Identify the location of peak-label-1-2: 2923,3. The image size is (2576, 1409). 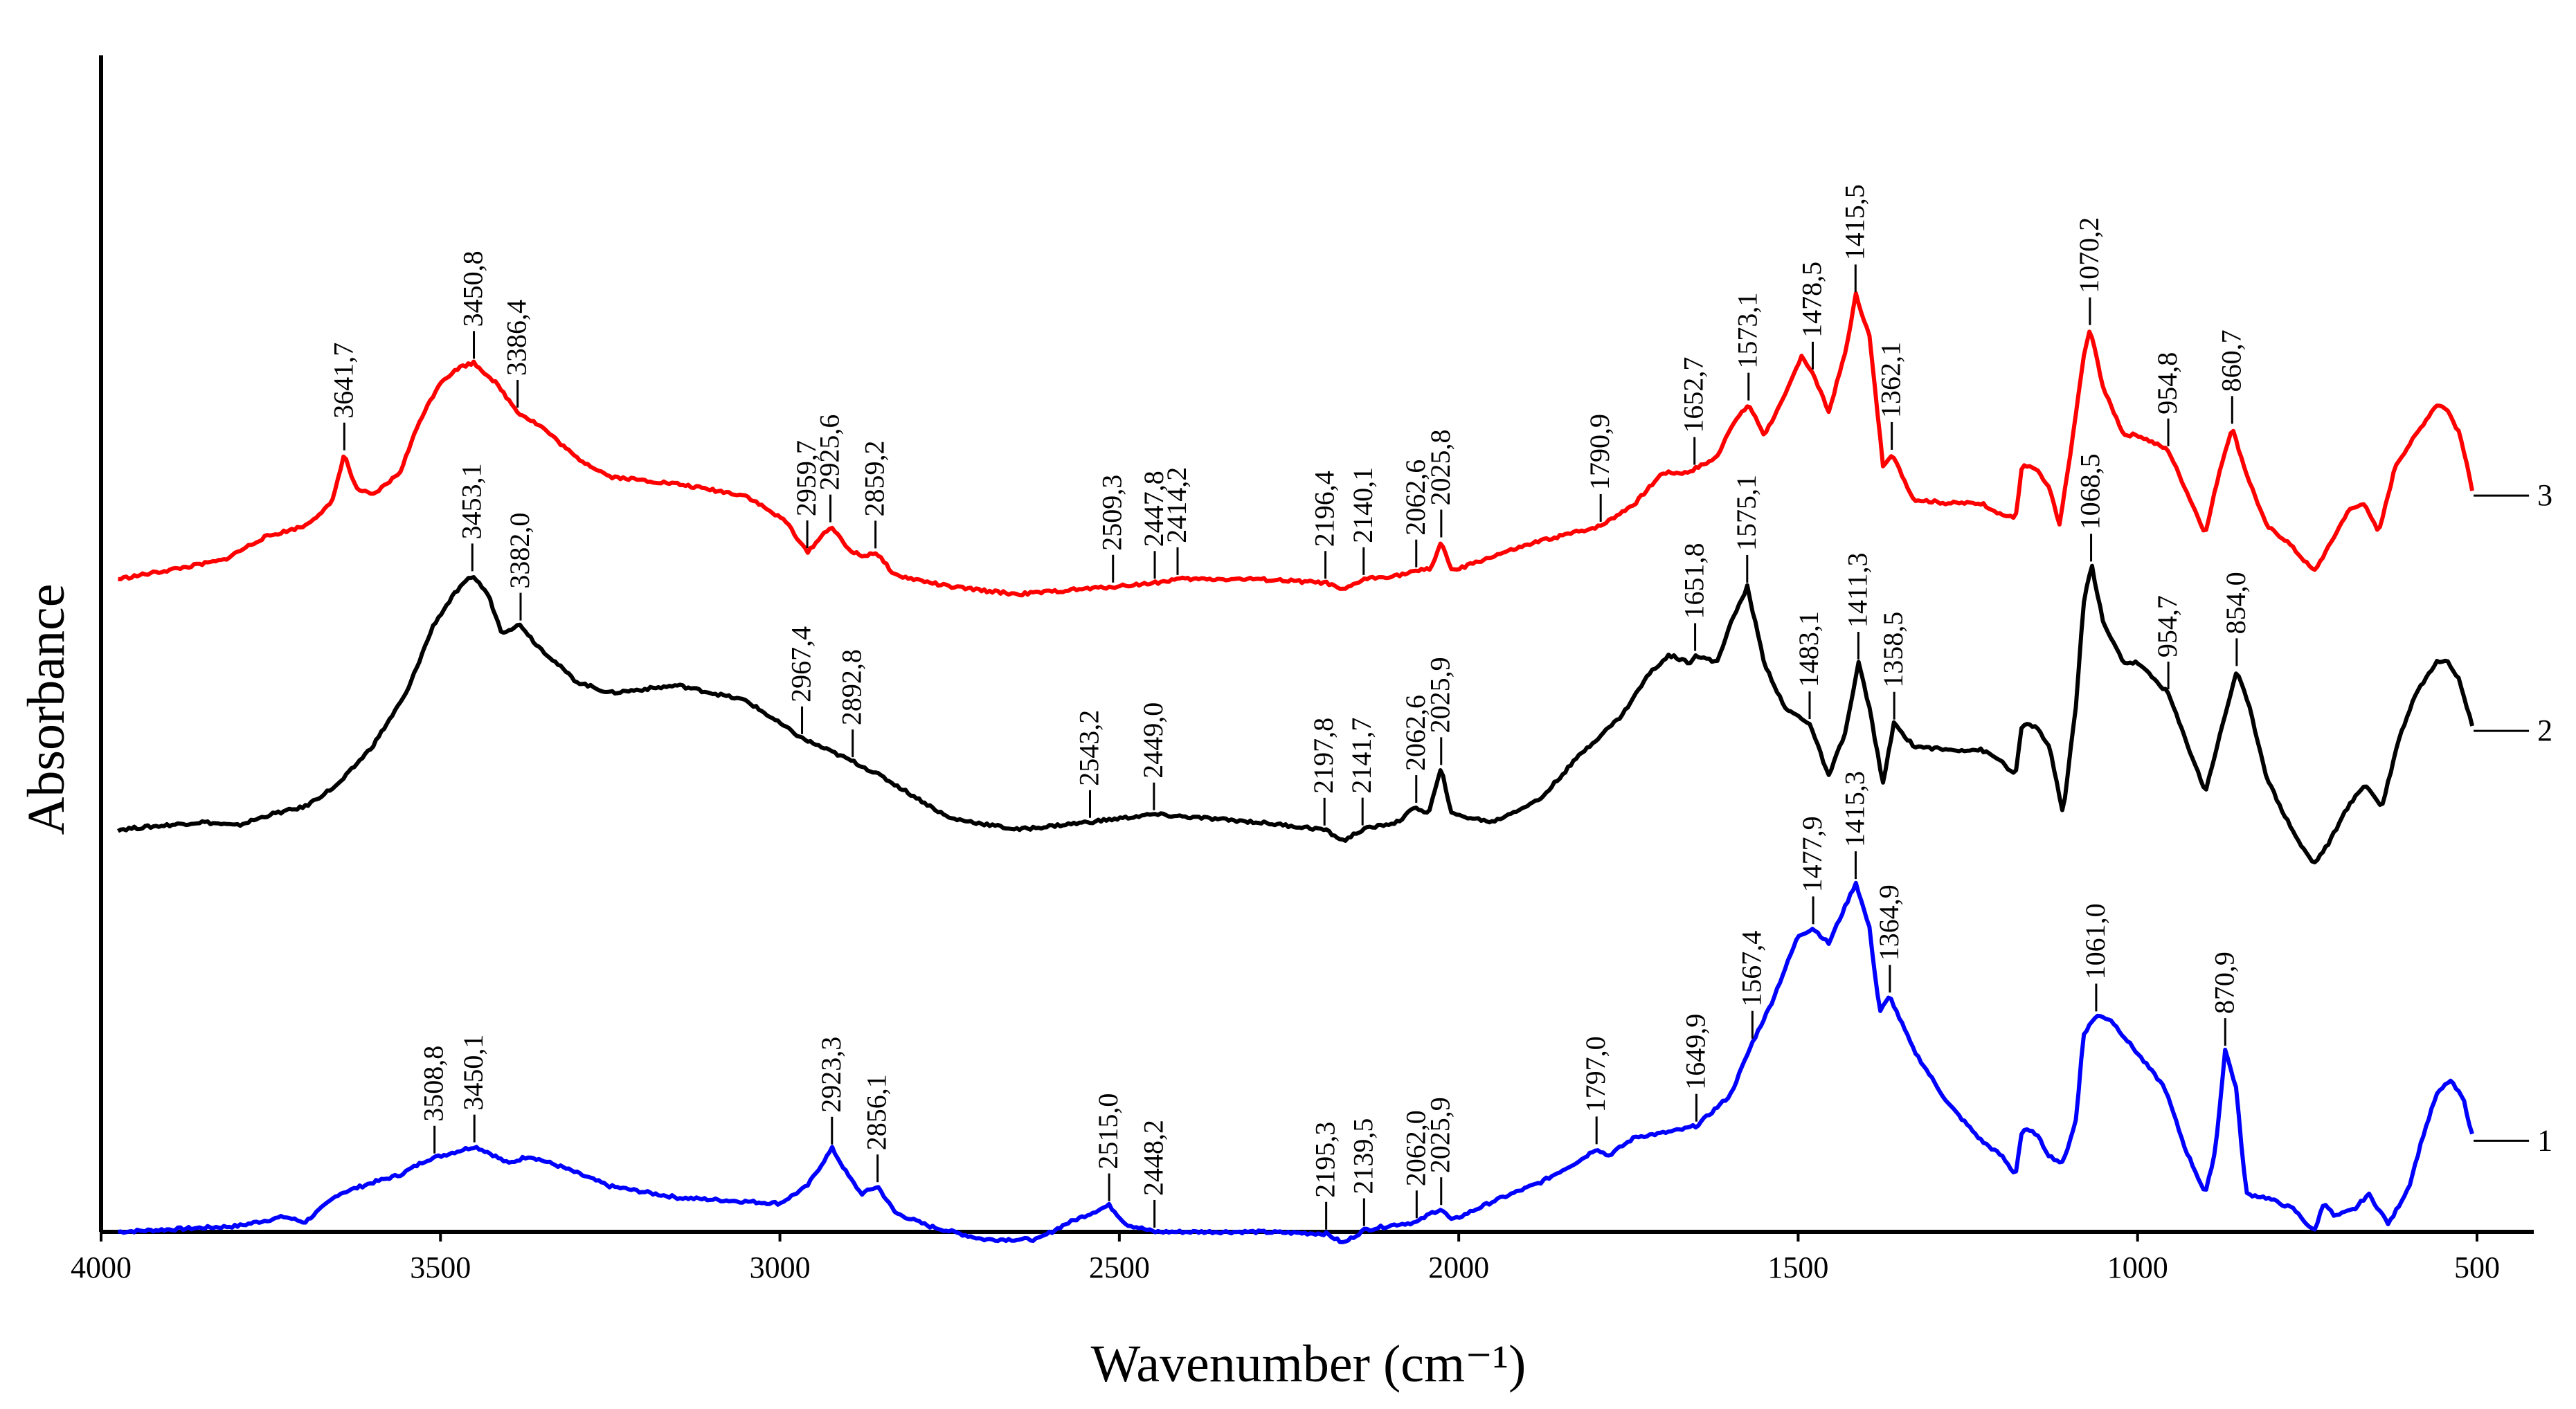
(831, 1075).